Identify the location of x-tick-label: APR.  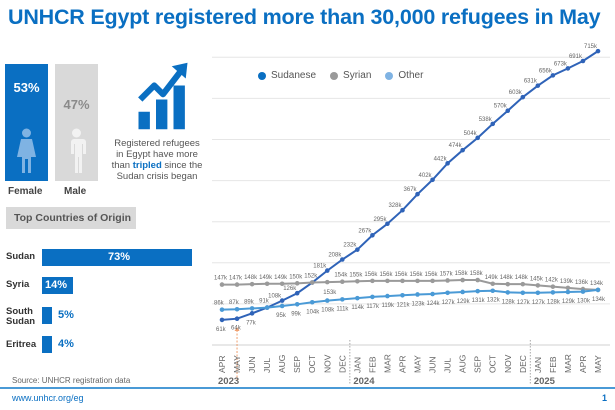
(402, 364).